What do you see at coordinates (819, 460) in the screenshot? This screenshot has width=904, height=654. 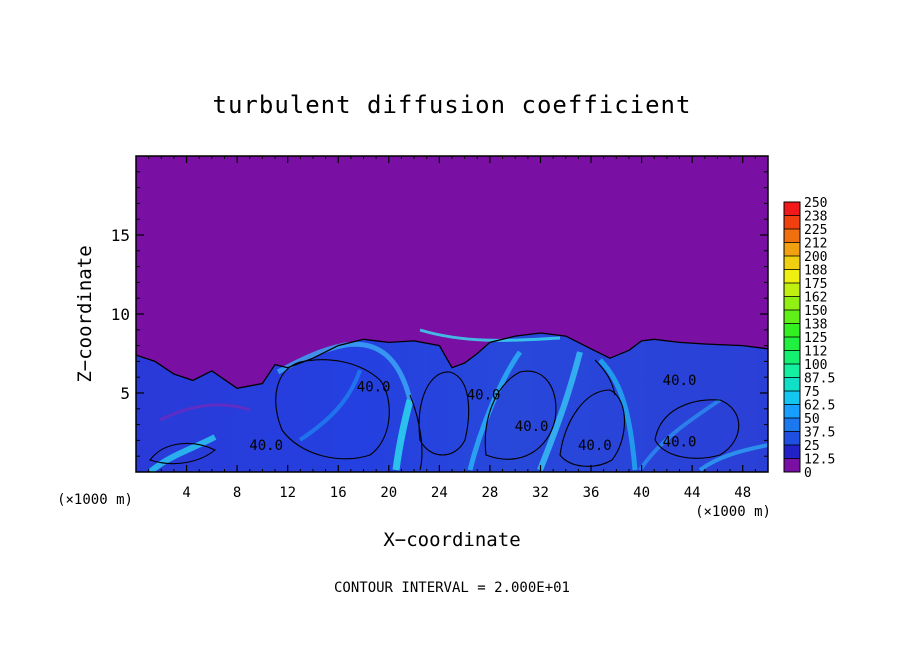 I see `colorbar-label: 12.5` at bounding box center [819, 460].